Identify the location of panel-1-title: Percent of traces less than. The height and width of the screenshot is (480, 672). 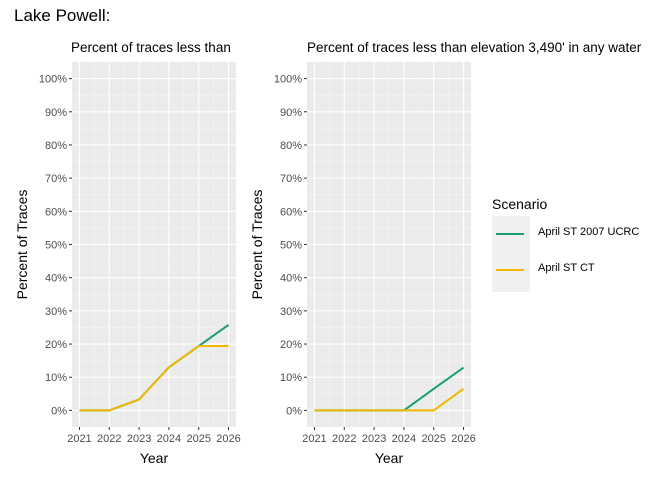
(151, 47).